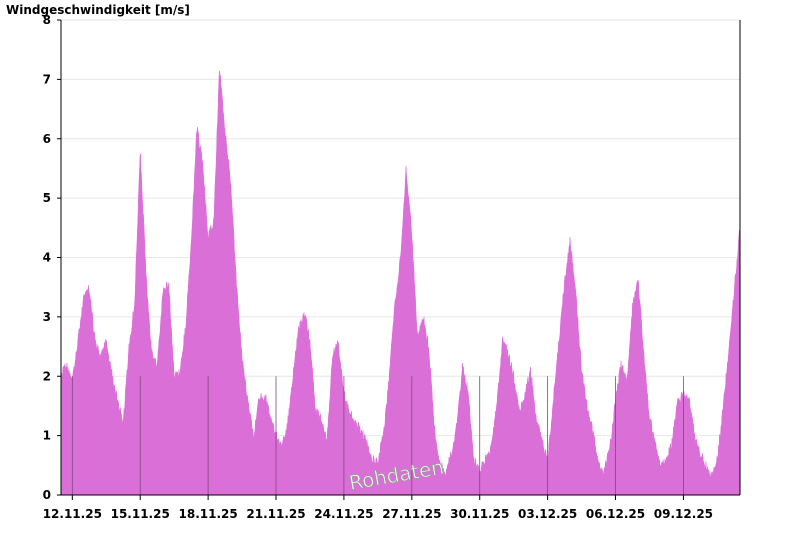 Image resolution: width=800 pixels, height=554 pixels. Describe the element at coordinates (479, 514) in the screenshot. I see `x-tick-label: 30.11.25` at that location.